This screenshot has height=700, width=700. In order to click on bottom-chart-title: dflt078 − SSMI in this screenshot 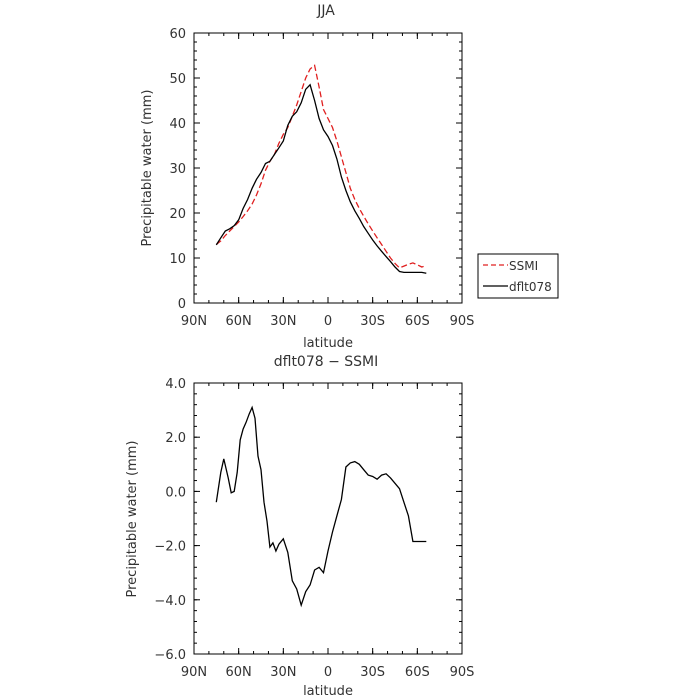, I will do `click(326, 362)`.